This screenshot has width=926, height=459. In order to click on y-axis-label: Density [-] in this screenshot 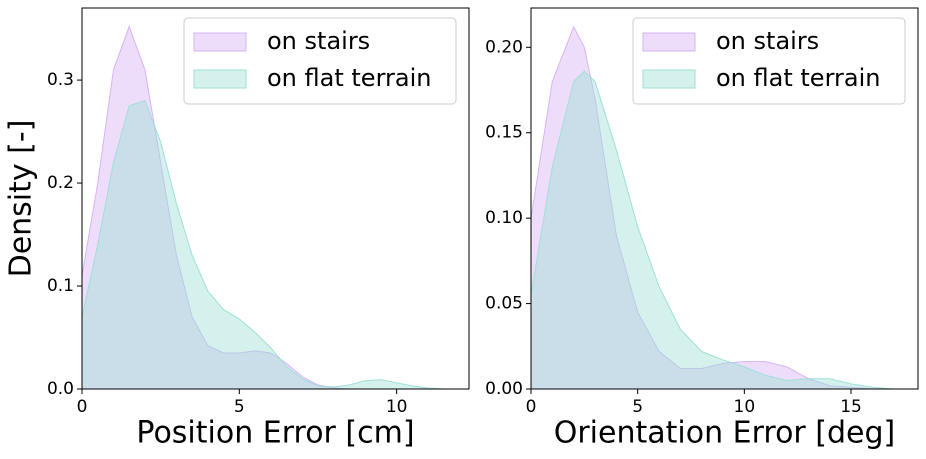, I will do `click(21, 199)`.